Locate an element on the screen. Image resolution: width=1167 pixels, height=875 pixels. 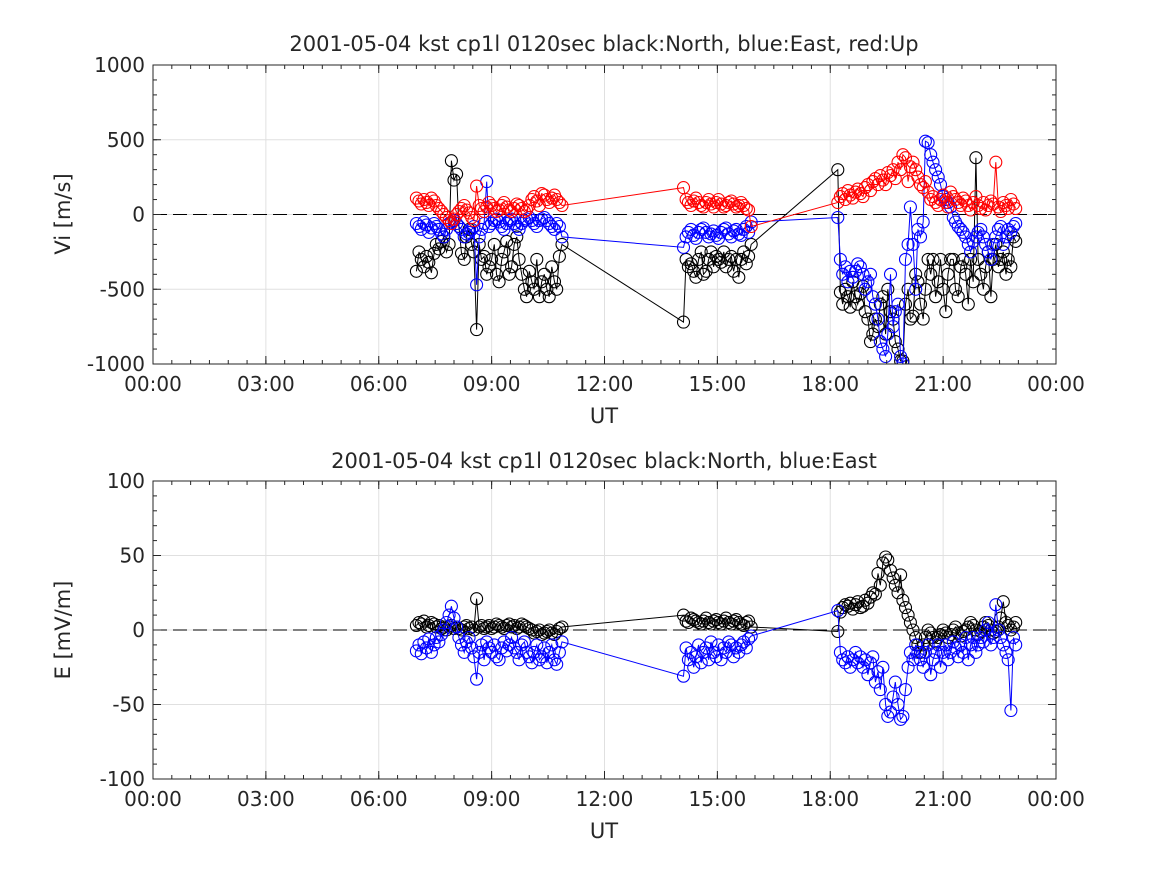
e-x-tick-label: 00:00 is located at coordinates (153, 799).